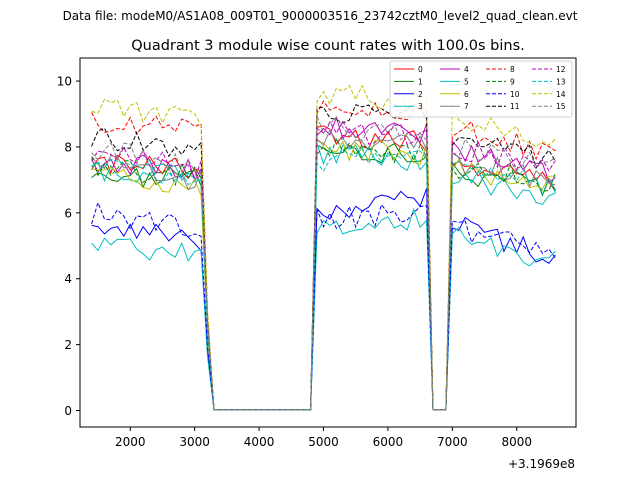 This screenshot has width=640, height=480. Describe the element at coordinates (323, 442) in the screenshot. I see `x-tick-label: 5000` at that location.